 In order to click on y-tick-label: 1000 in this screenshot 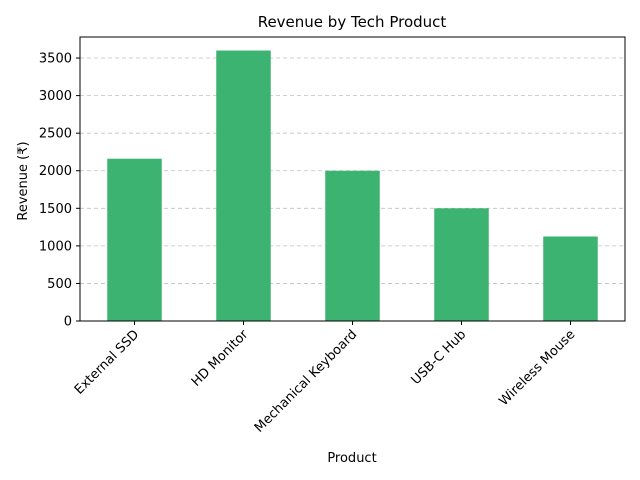, I will do `click(55, 246)`.